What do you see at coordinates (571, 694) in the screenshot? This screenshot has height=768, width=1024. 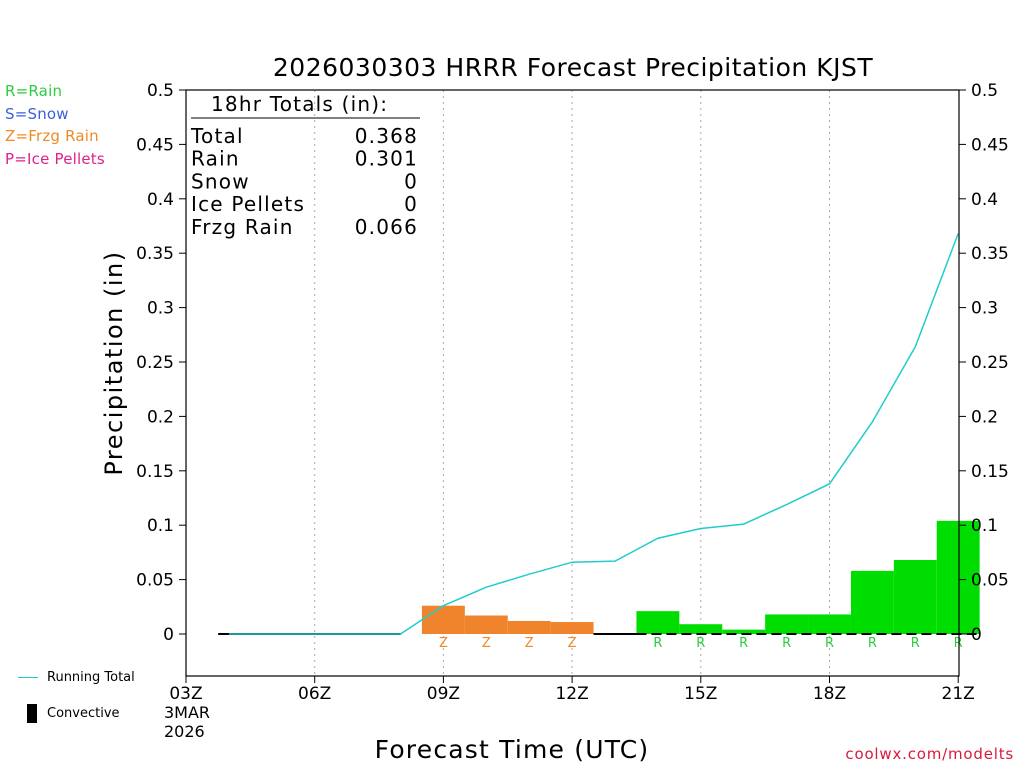 I see `xtick-12Z: 12Z` at bounding box center [571, 694].